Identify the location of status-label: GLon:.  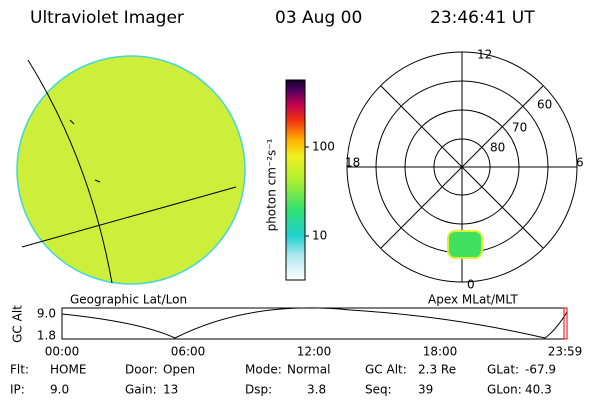
(504, 390).